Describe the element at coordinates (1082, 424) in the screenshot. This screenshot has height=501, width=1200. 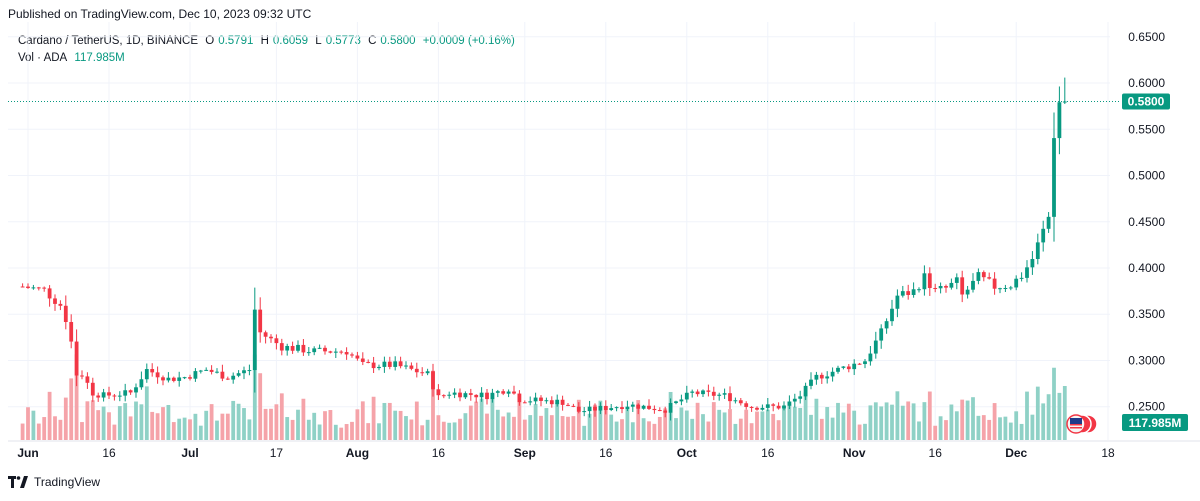
I see `events-icon` at that location.